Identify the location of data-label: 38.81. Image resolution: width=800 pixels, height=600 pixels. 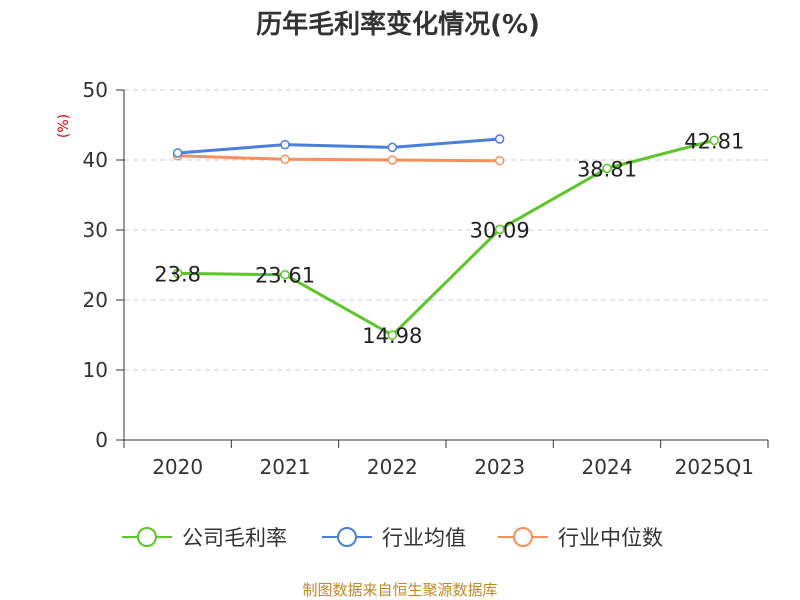
(607, 169).